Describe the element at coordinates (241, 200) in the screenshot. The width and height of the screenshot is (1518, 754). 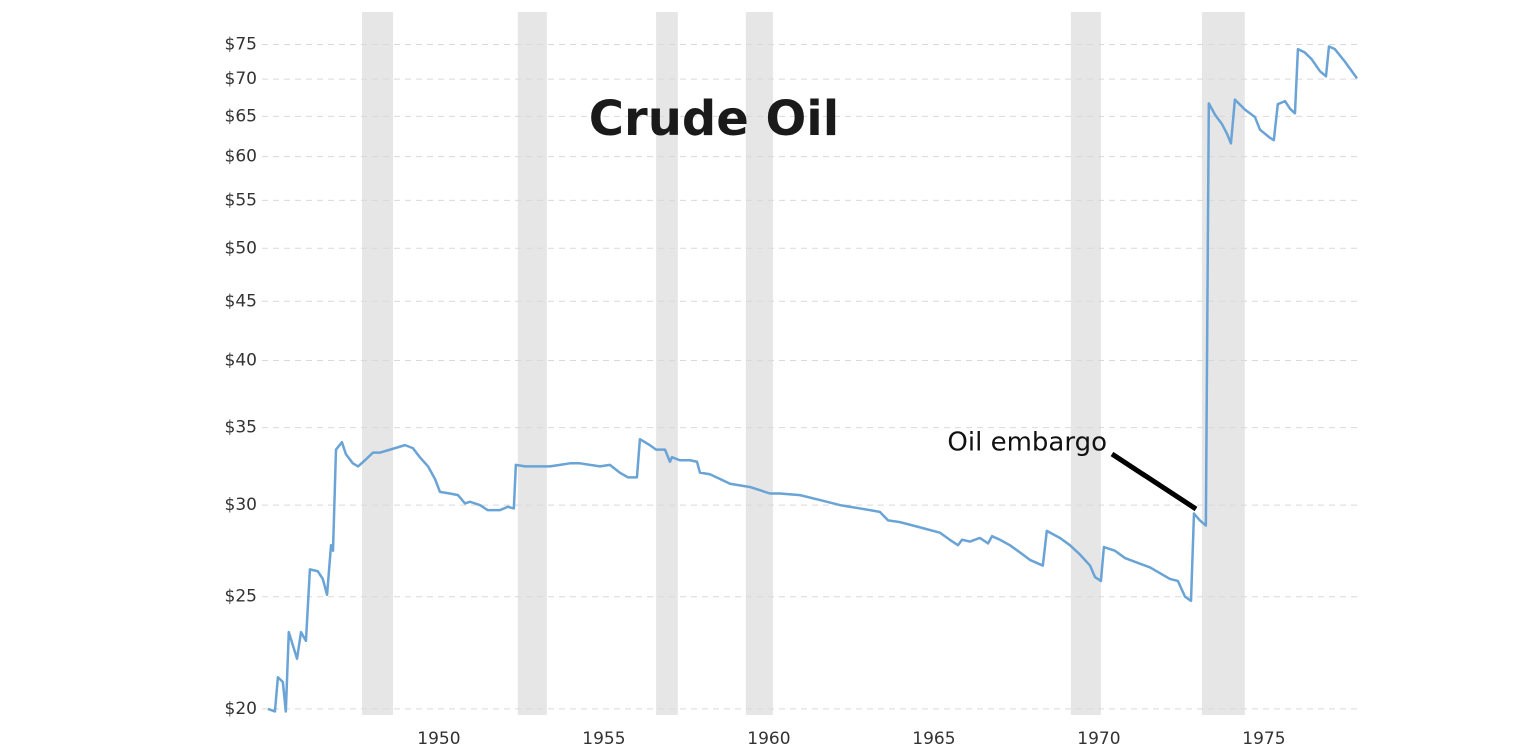
I see `y-tick-label: $55` at that location.